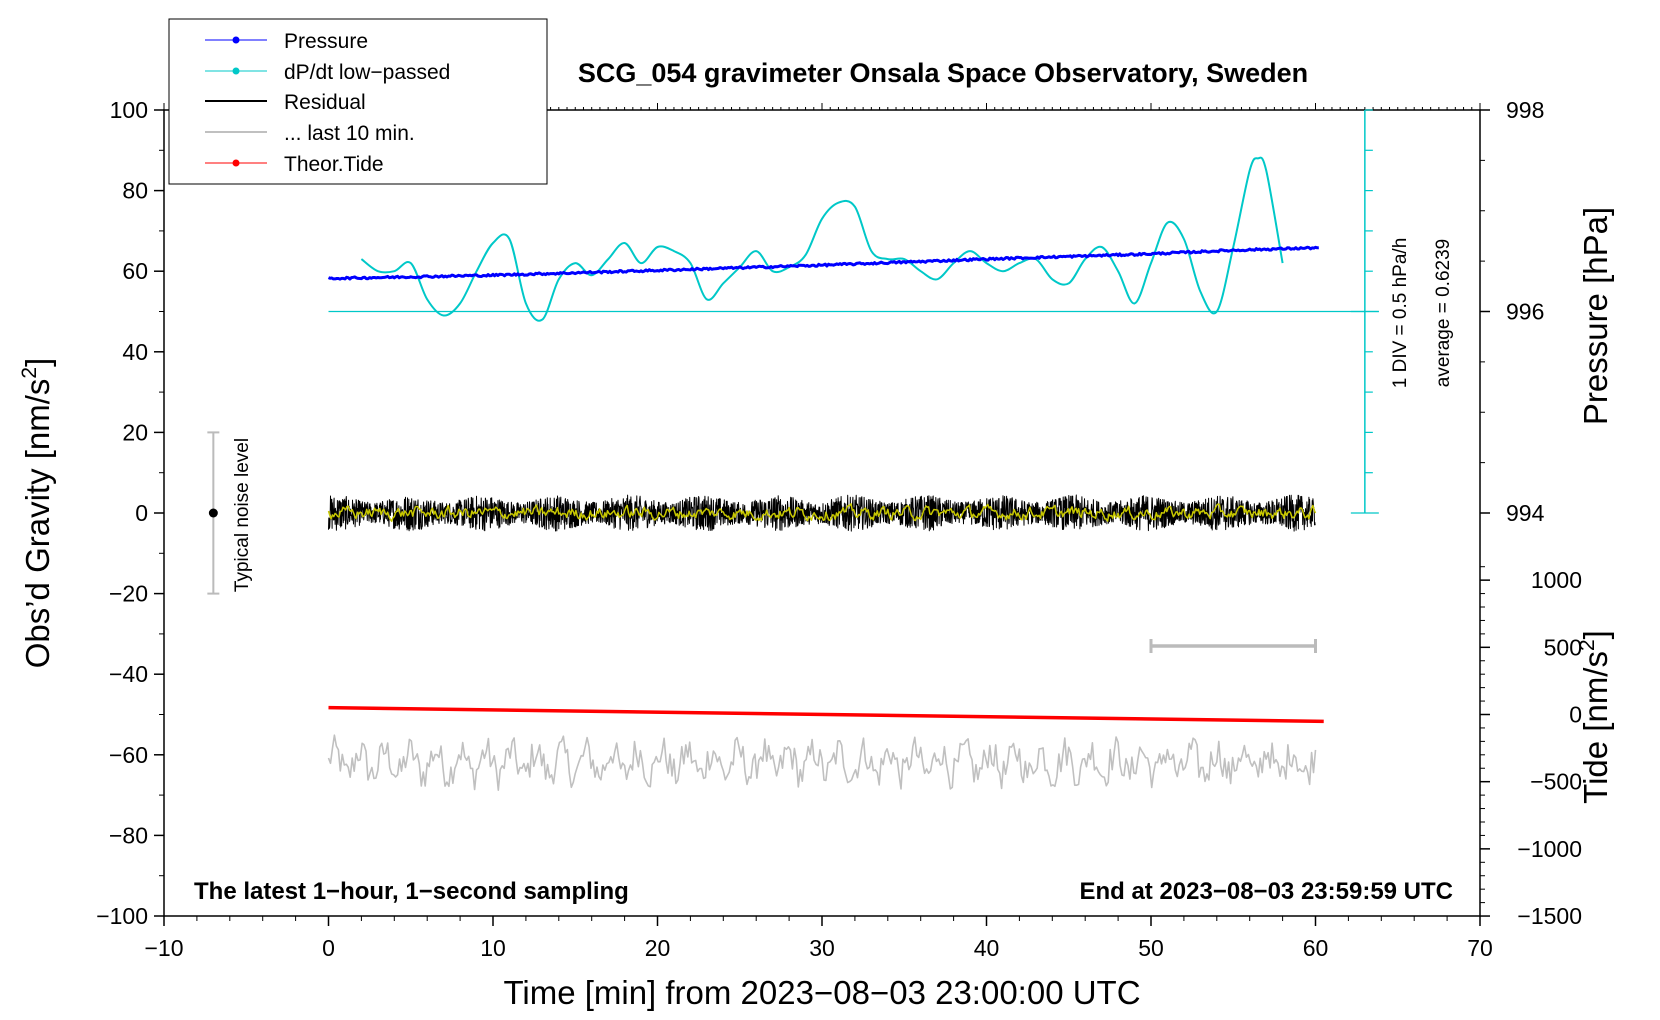 The image size is (1660, 1020). What do you see at coordinates (1575, 715) in the screenshot?
I see `tide-tick-label: 0` at bounding box center [1575, 715].